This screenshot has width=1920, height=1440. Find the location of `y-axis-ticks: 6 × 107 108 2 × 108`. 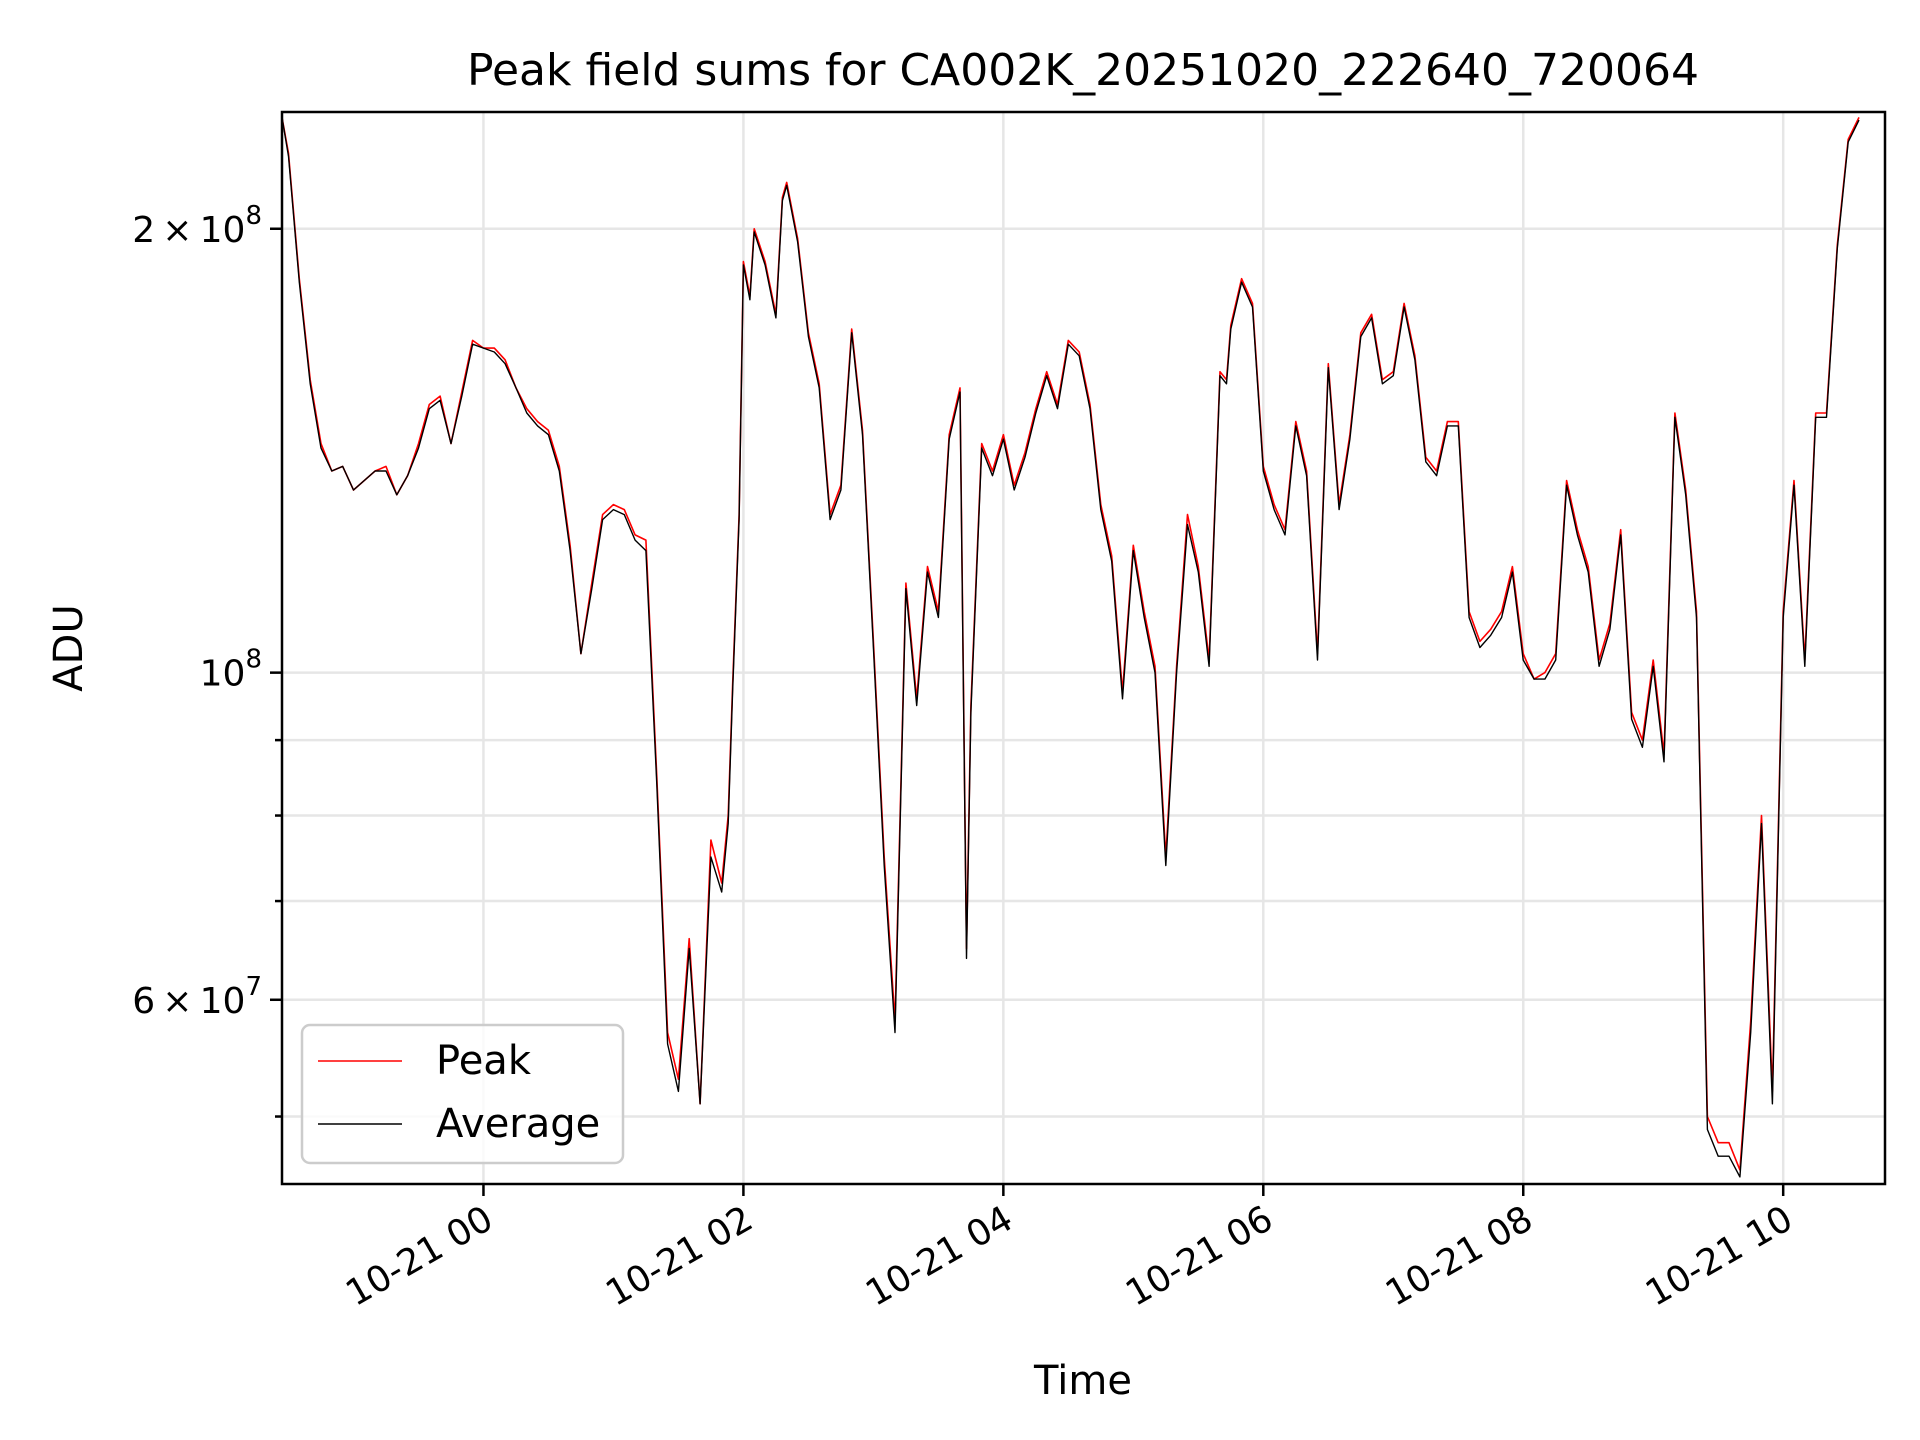

y-axis-ticks: 6 × 107 108 2 × 108 is located at coordinates (207, 659).